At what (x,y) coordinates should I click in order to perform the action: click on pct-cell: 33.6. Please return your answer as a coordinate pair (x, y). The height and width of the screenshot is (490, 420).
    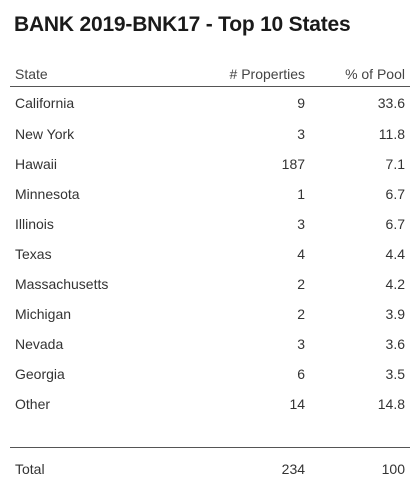
    Looking at the image, I should click on (360, 103).